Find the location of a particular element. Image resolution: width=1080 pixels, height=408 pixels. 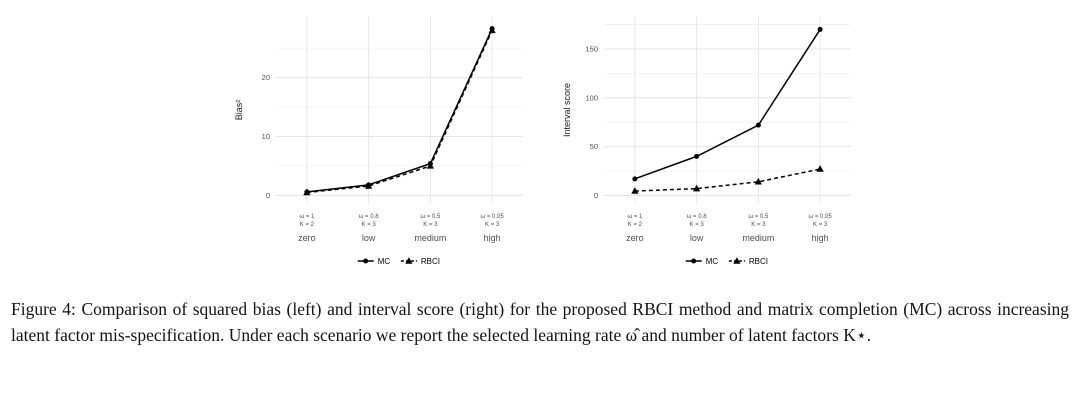

y-tick-label: 10 is located at coordinates (266, 136).